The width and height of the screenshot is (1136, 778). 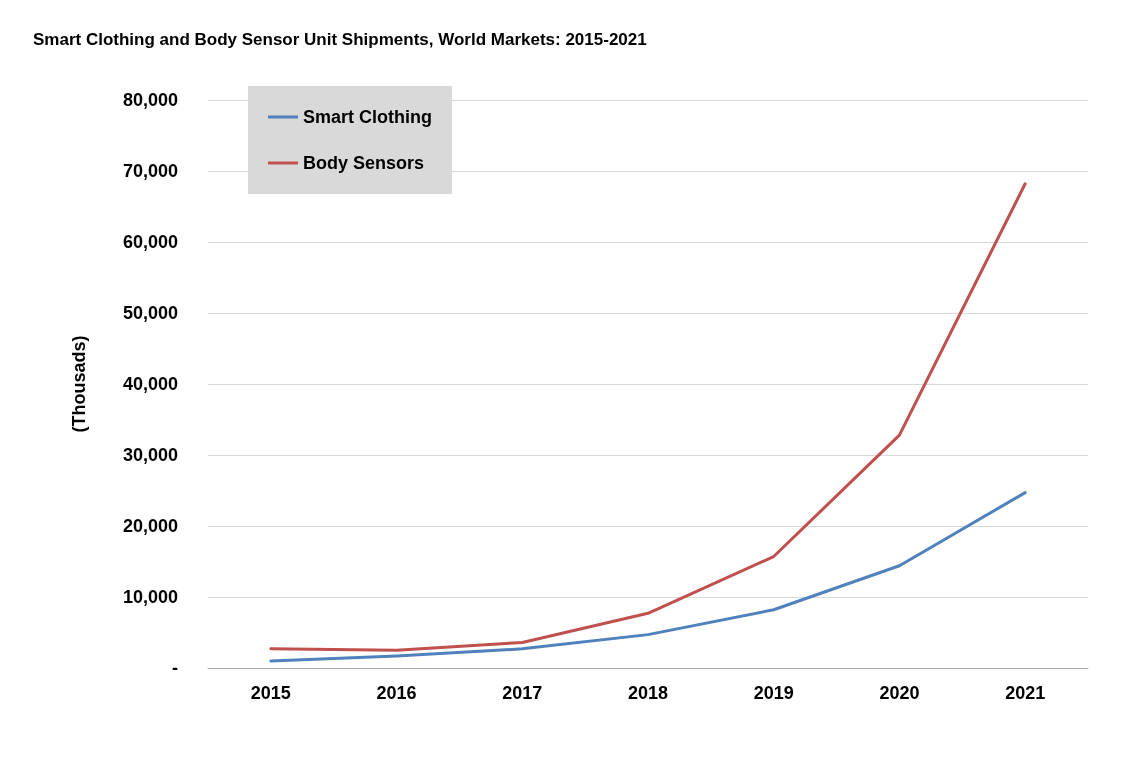 What do you see at coordinates (1025, 693) in the screenshot?
I see `x-tick-label: 2021` at bounding box center [1025, 693].